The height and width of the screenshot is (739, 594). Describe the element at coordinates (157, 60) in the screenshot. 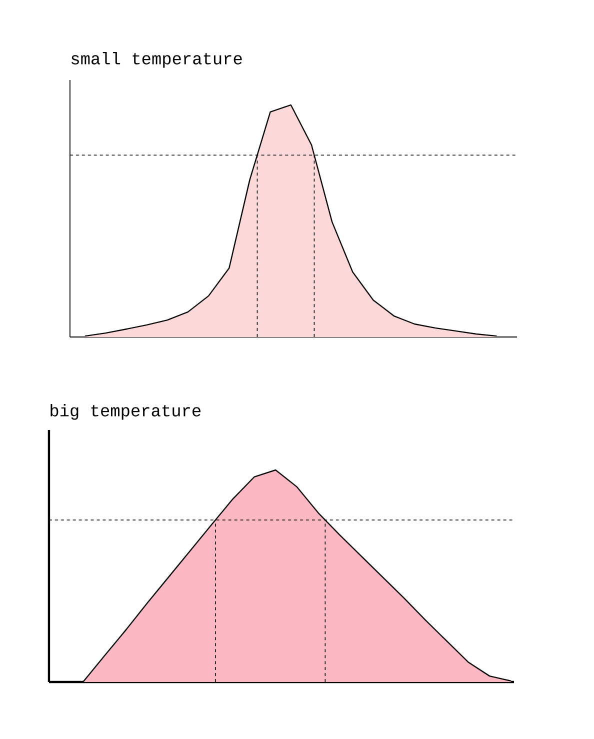

I see `chart-title: small temperature` at that location.